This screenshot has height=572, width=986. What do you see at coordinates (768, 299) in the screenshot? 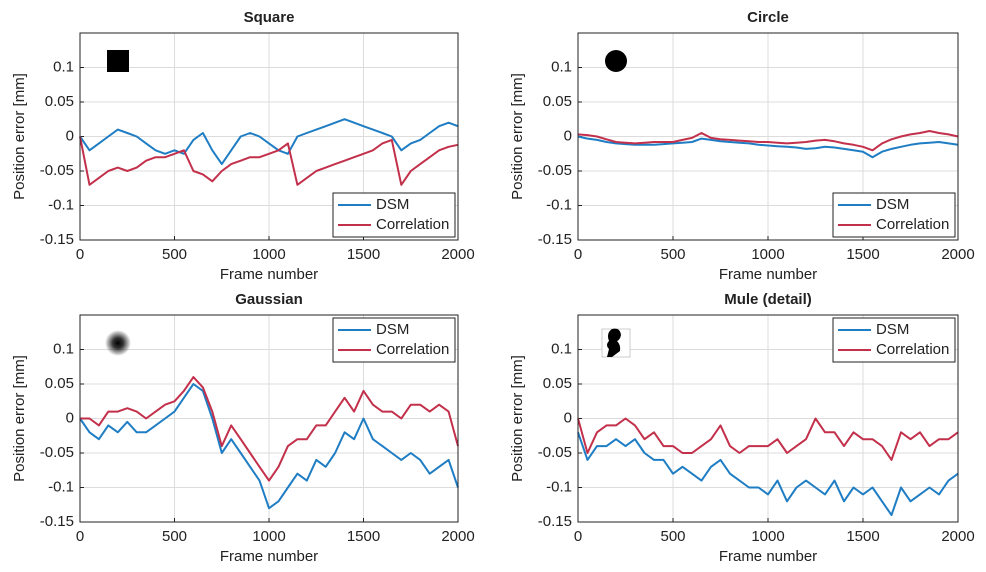
I see `panel-title: Mule (detail)` at bounding box center [768, 299].